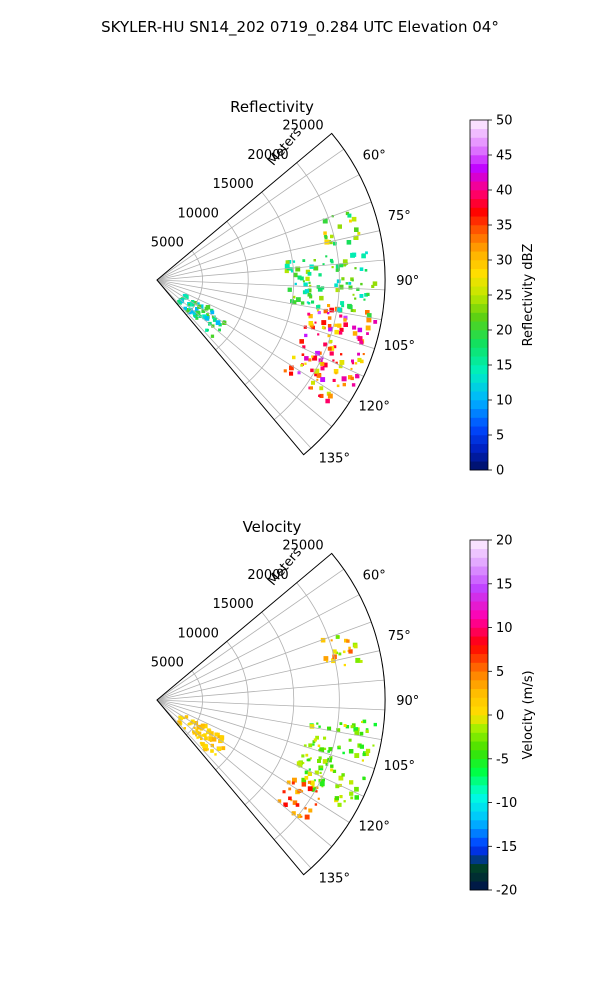 The width and height of the screenshot is (600, 1000). I want to click on colorbar-tick-label: 5, so click(500, 436).